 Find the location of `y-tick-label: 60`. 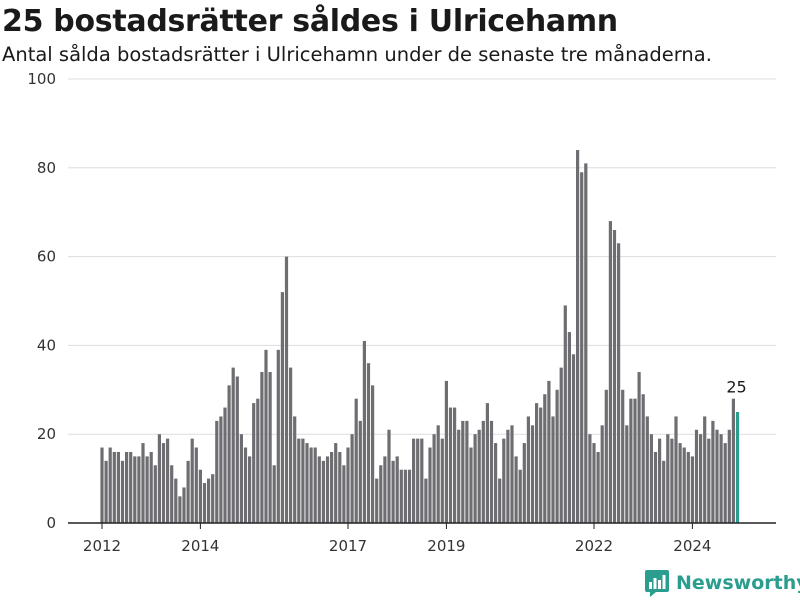

y-tick-label: 60 is located at coordinates (46, 257).